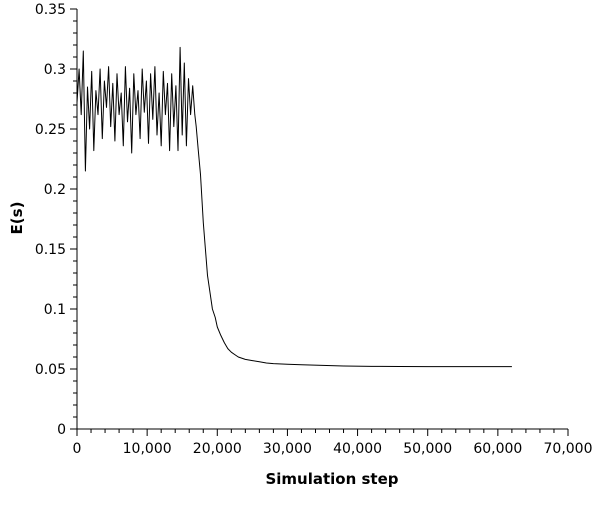  What do you see at coordinates (61, 430) in the screenshot?
I see `y-tick-label: 0` at bounding box center [61, 430].